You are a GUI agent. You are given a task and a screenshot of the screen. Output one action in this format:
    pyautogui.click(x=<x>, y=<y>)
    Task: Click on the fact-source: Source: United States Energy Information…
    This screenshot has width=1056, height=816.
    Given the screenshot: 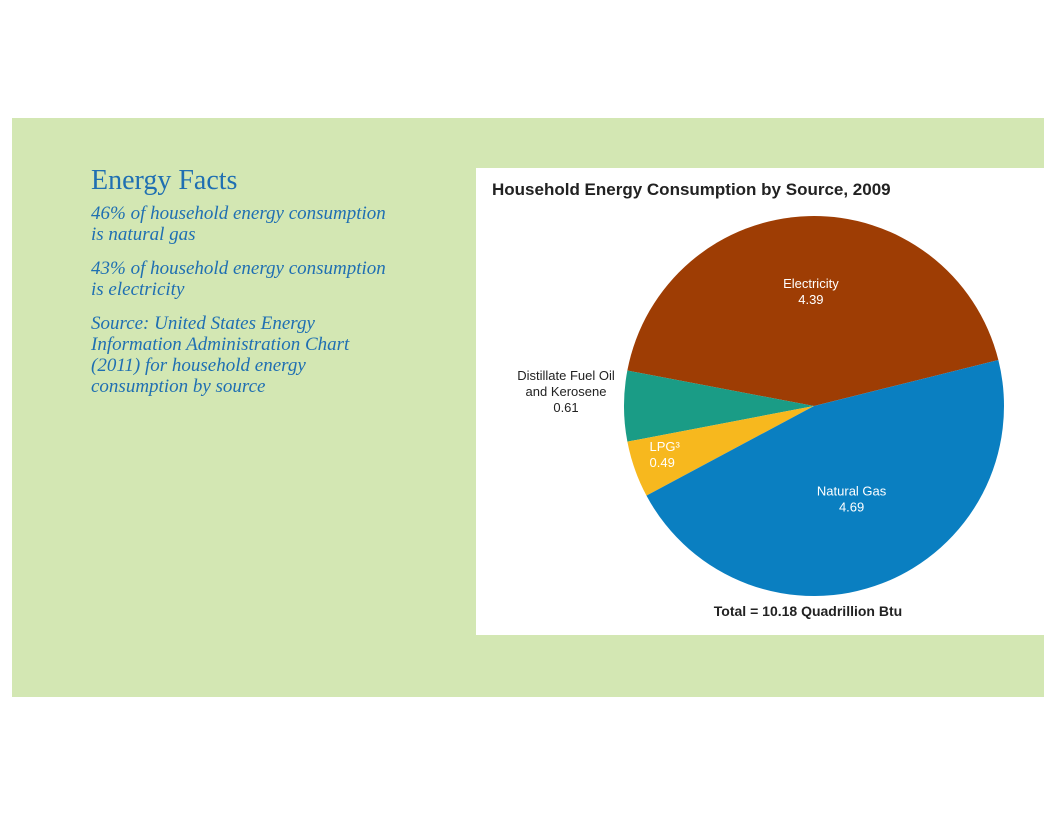 What is the action you would take?
    pyautogui.click(x=220, y=355)
    